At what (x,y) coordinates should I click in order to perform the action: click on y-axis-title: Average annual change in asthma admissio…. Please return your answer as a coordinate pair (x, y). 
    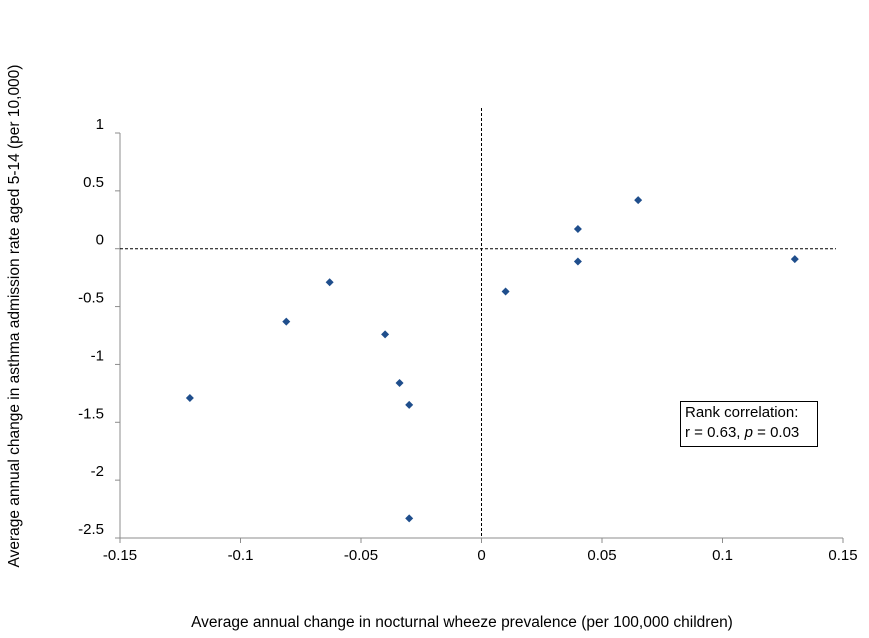
    Looking at the image, I should click on (14, 316).